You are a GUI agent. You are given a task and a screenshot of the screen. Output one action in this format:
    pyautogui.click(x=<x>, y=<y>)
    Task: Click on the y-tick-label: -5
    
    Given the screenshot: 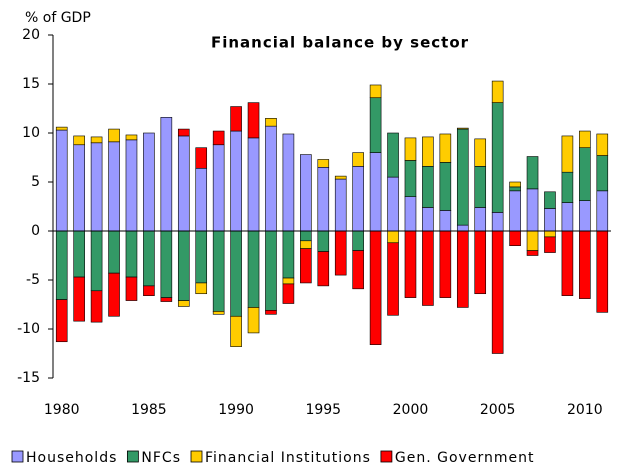 What is the action you would take?
    pyautogui.click(x=33, y=280)
    